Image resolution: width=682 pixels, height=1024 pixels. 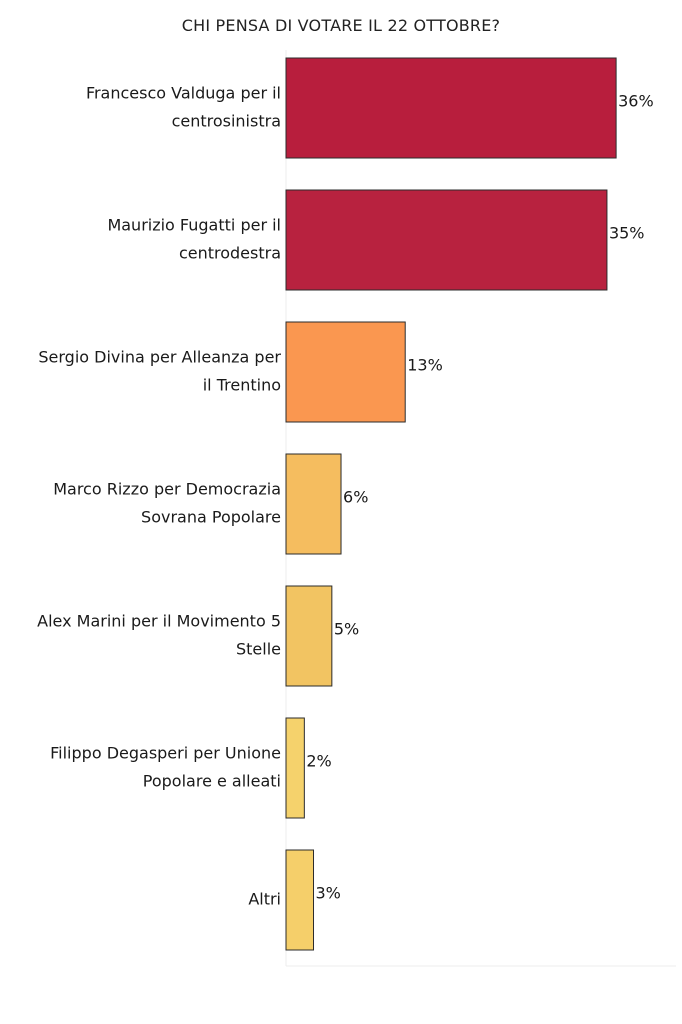 I want to click on category-label-line: Sovrana Popolare, so click(x=211, y=517).